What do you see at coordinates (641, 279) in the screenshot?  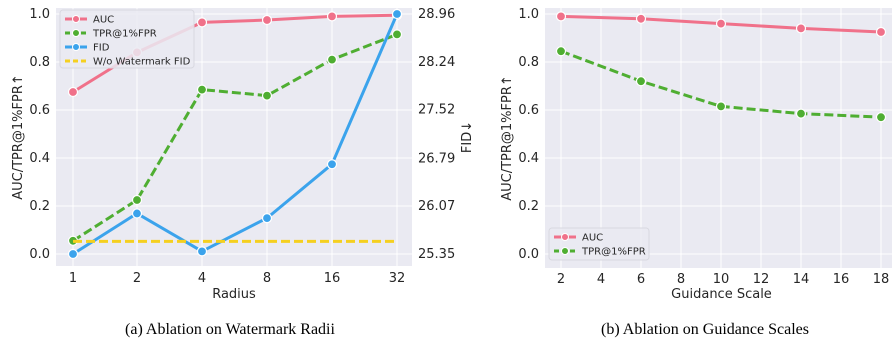 I see `x-tick-label: 6` at bounding box center [641, 279].